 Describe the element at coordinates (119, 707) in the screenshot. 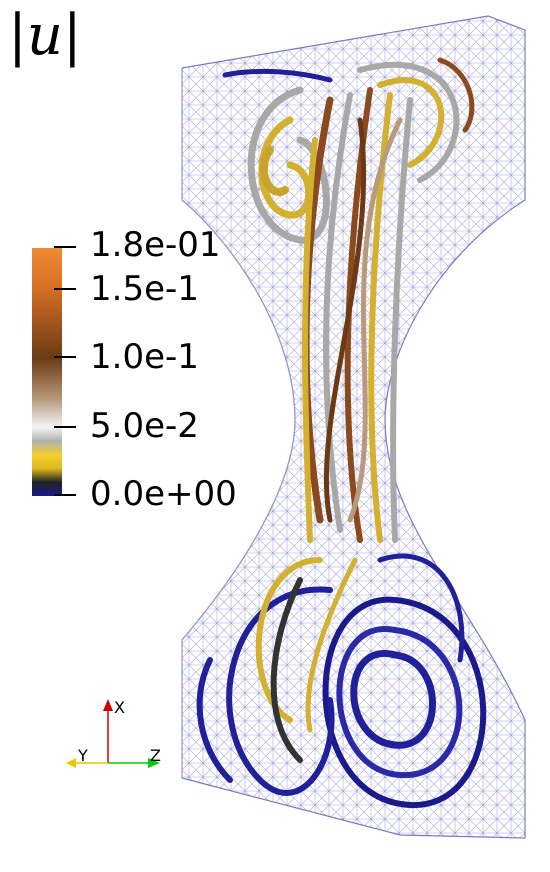

I see `x-axis-label: X` at that location.